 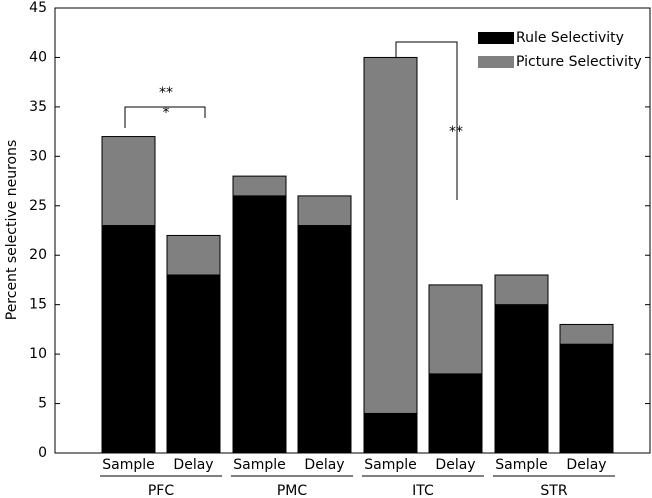 I want to click on y-tick-label: 20, so click(x=38, y=255).